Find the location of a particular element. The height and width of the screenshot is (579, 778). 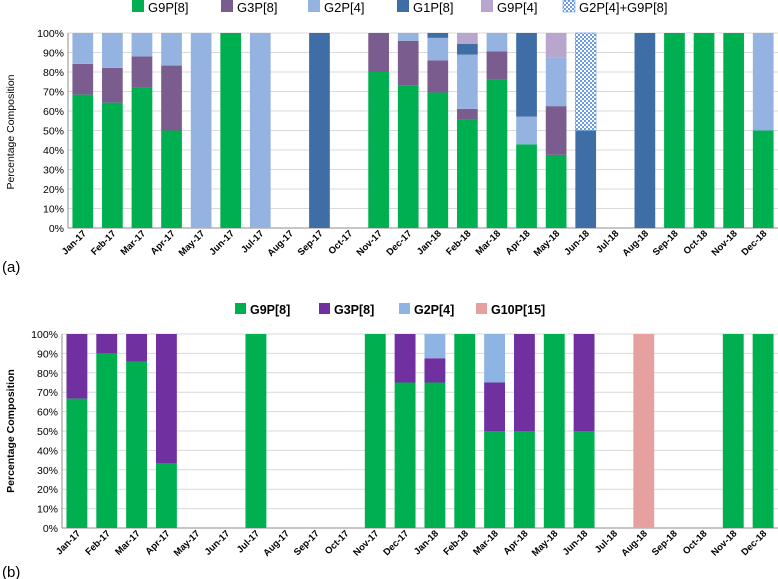

x-tick-label-b-18: Jul-18 is located at coordinates (606, 541).